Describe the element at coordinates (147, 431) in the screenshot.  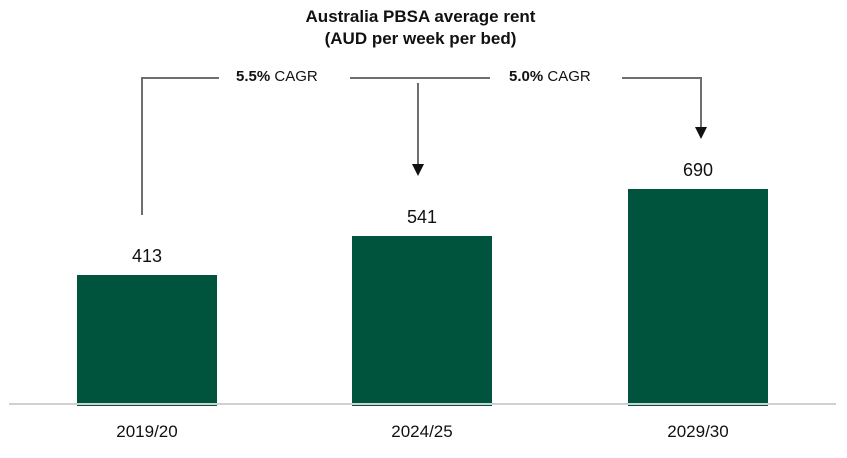
I see `x-tick-label: 2019/20` at that location.